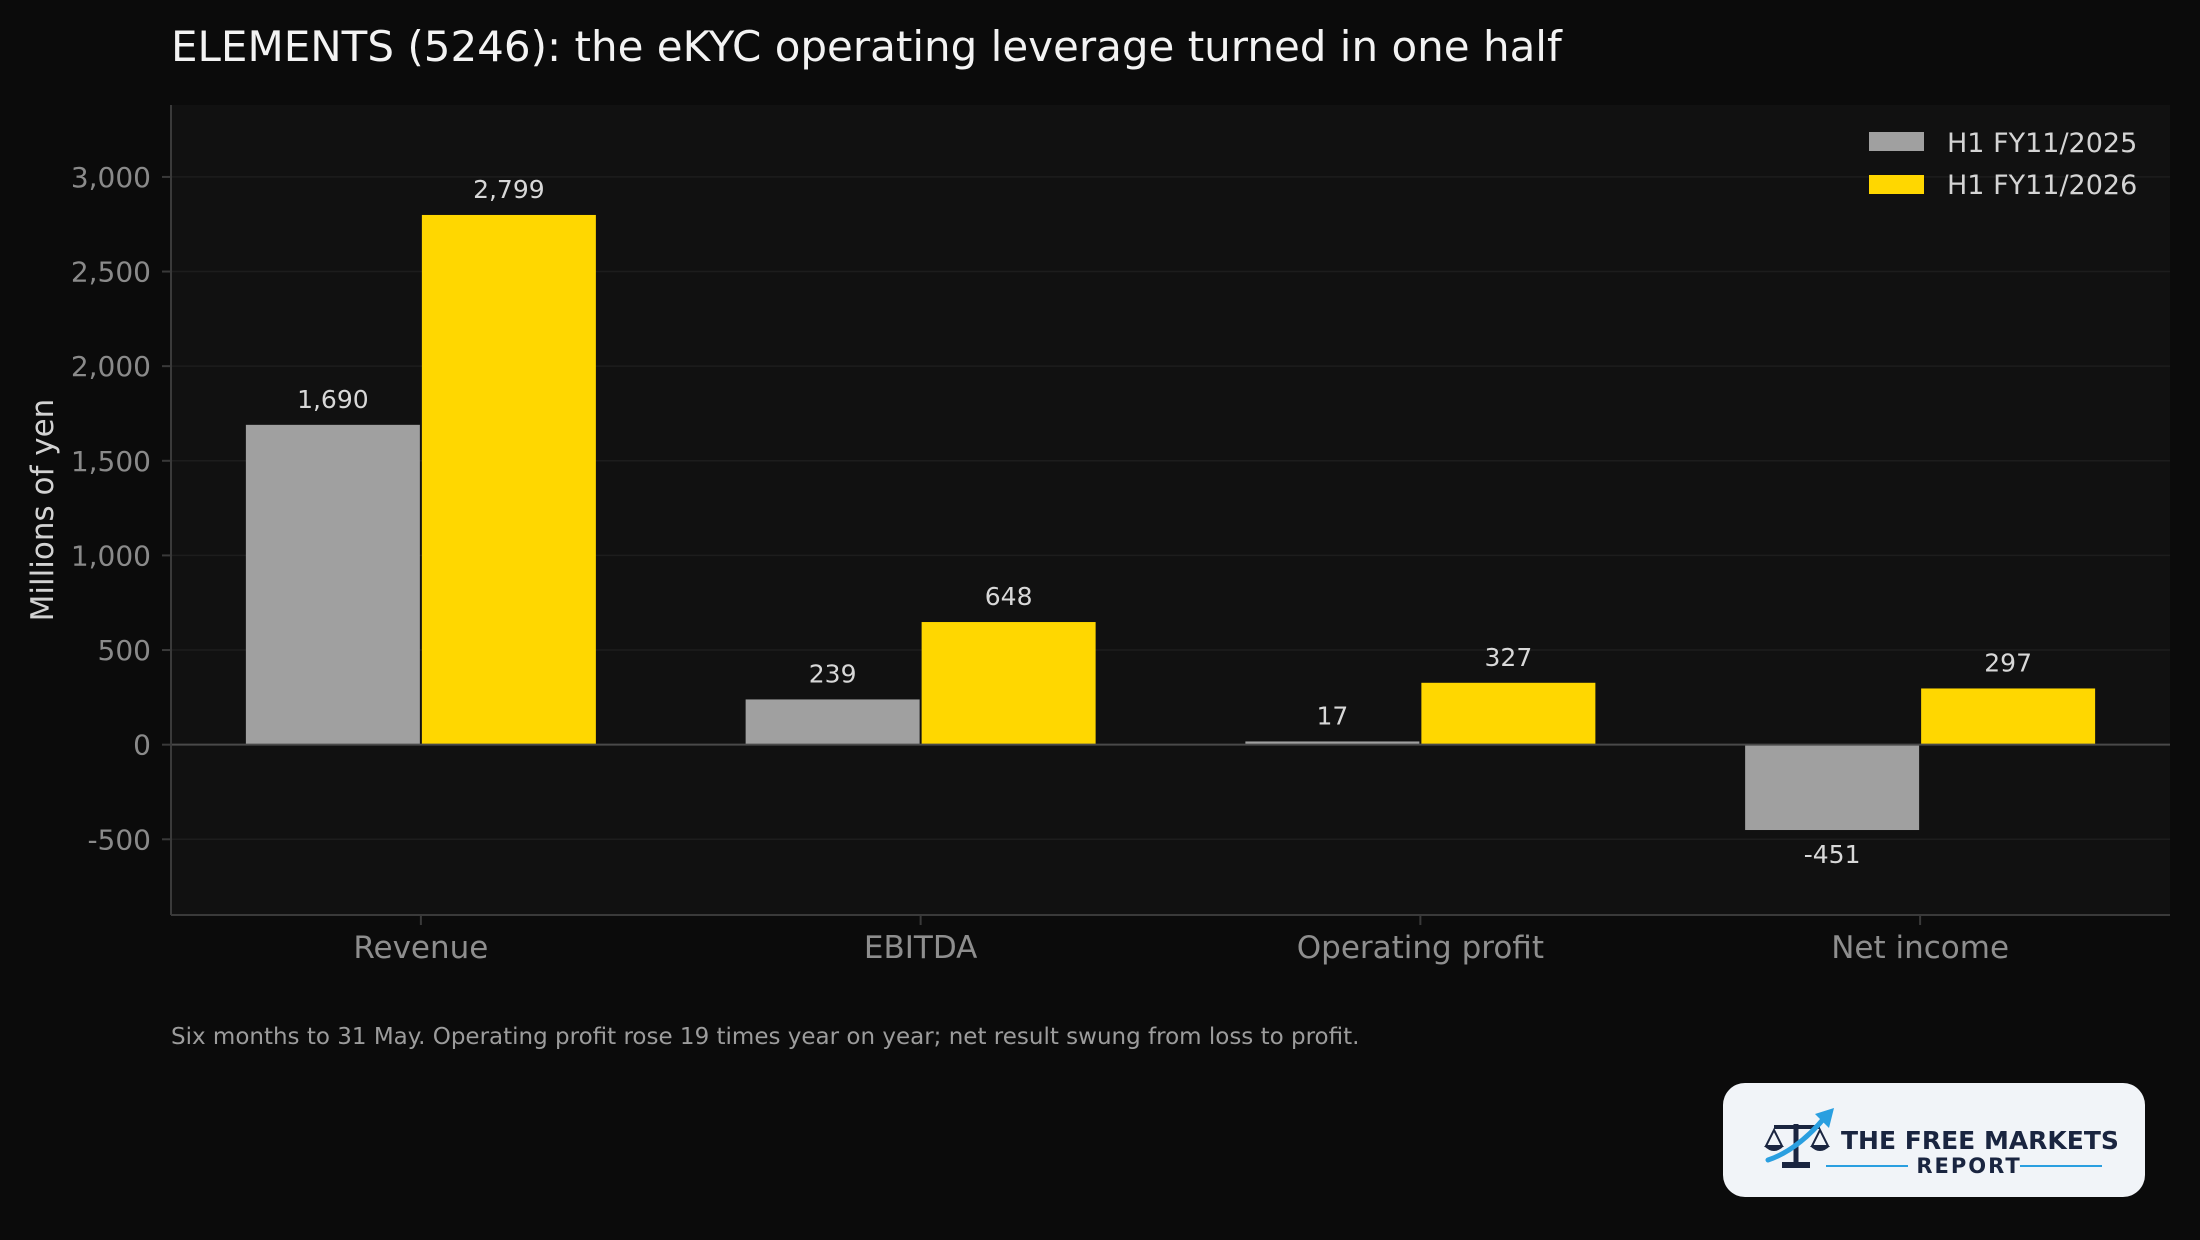  What do you see at coordinates (1832, 787) in the screenshot?
I see `bar-h1-fy2025-net-income` at bounding box center [1832, 787].